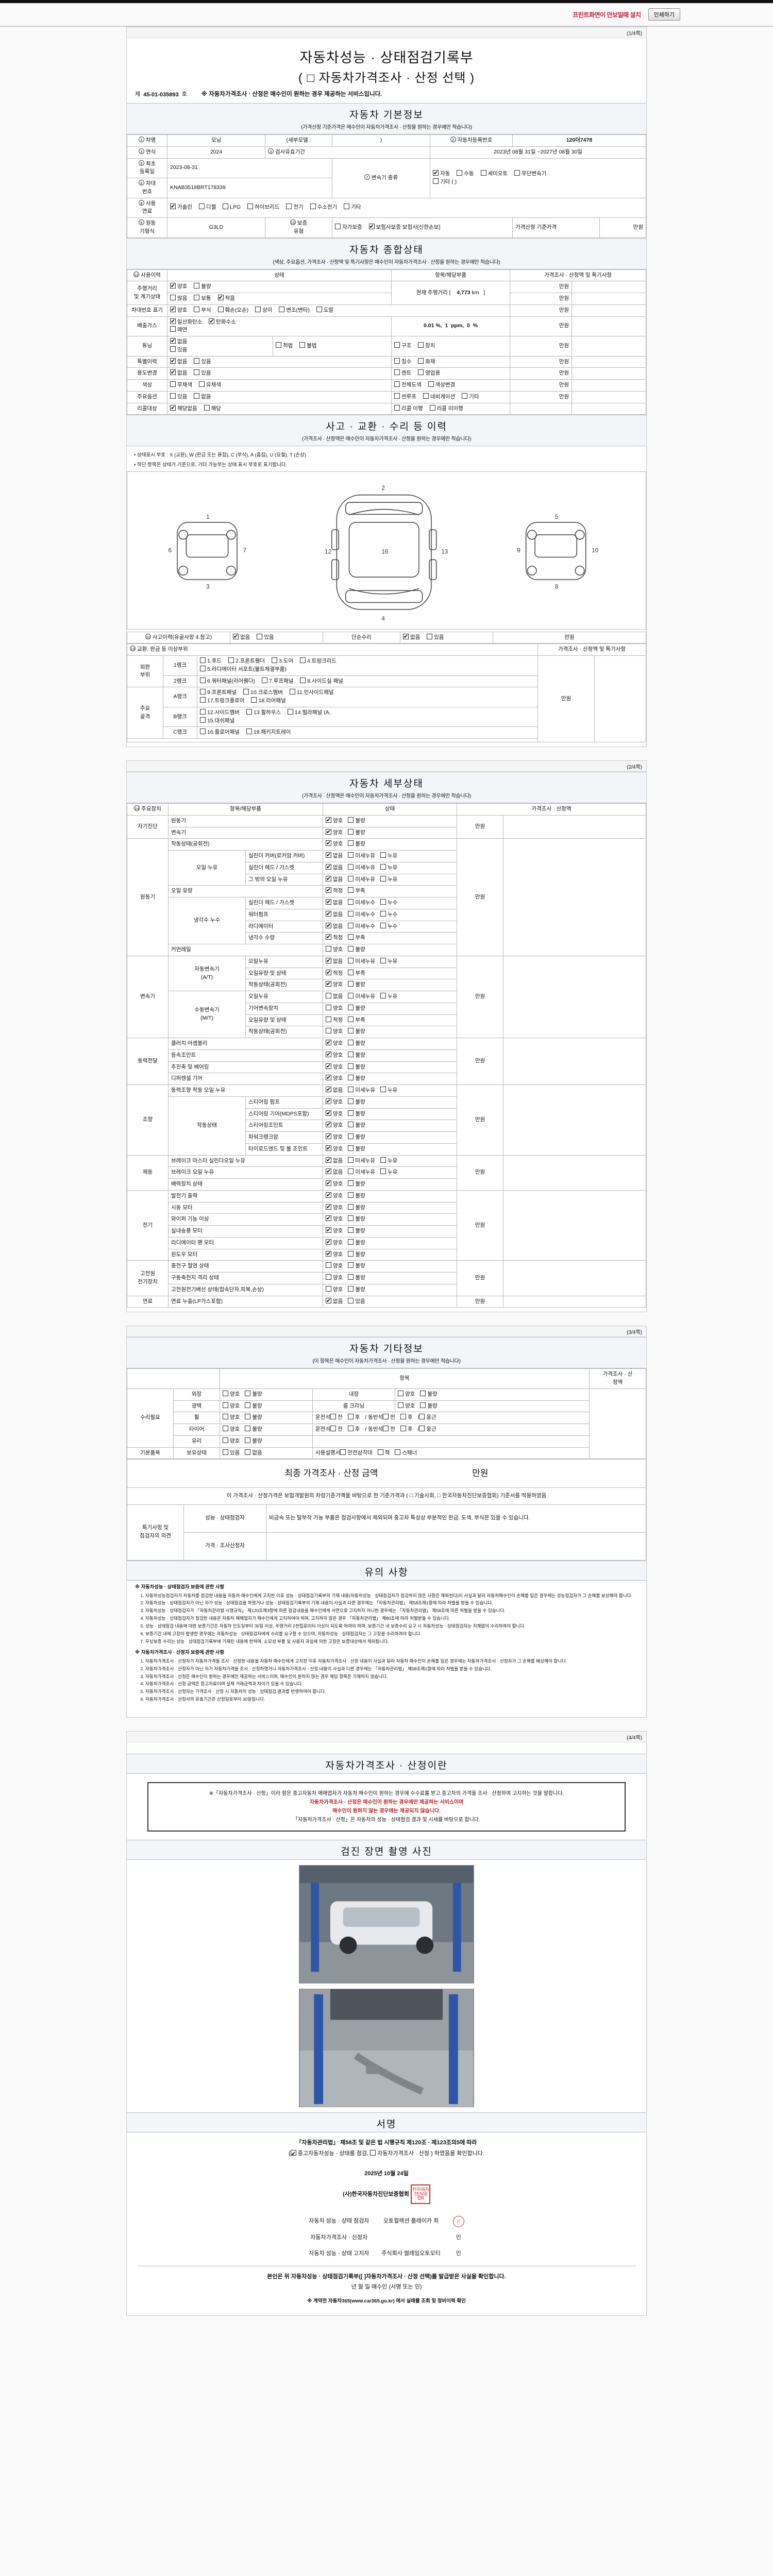  What do you see at coordinates (334, 1113) in the screenshot?
I see `steergear-good: 양호` at bounding box center [334, 1113].